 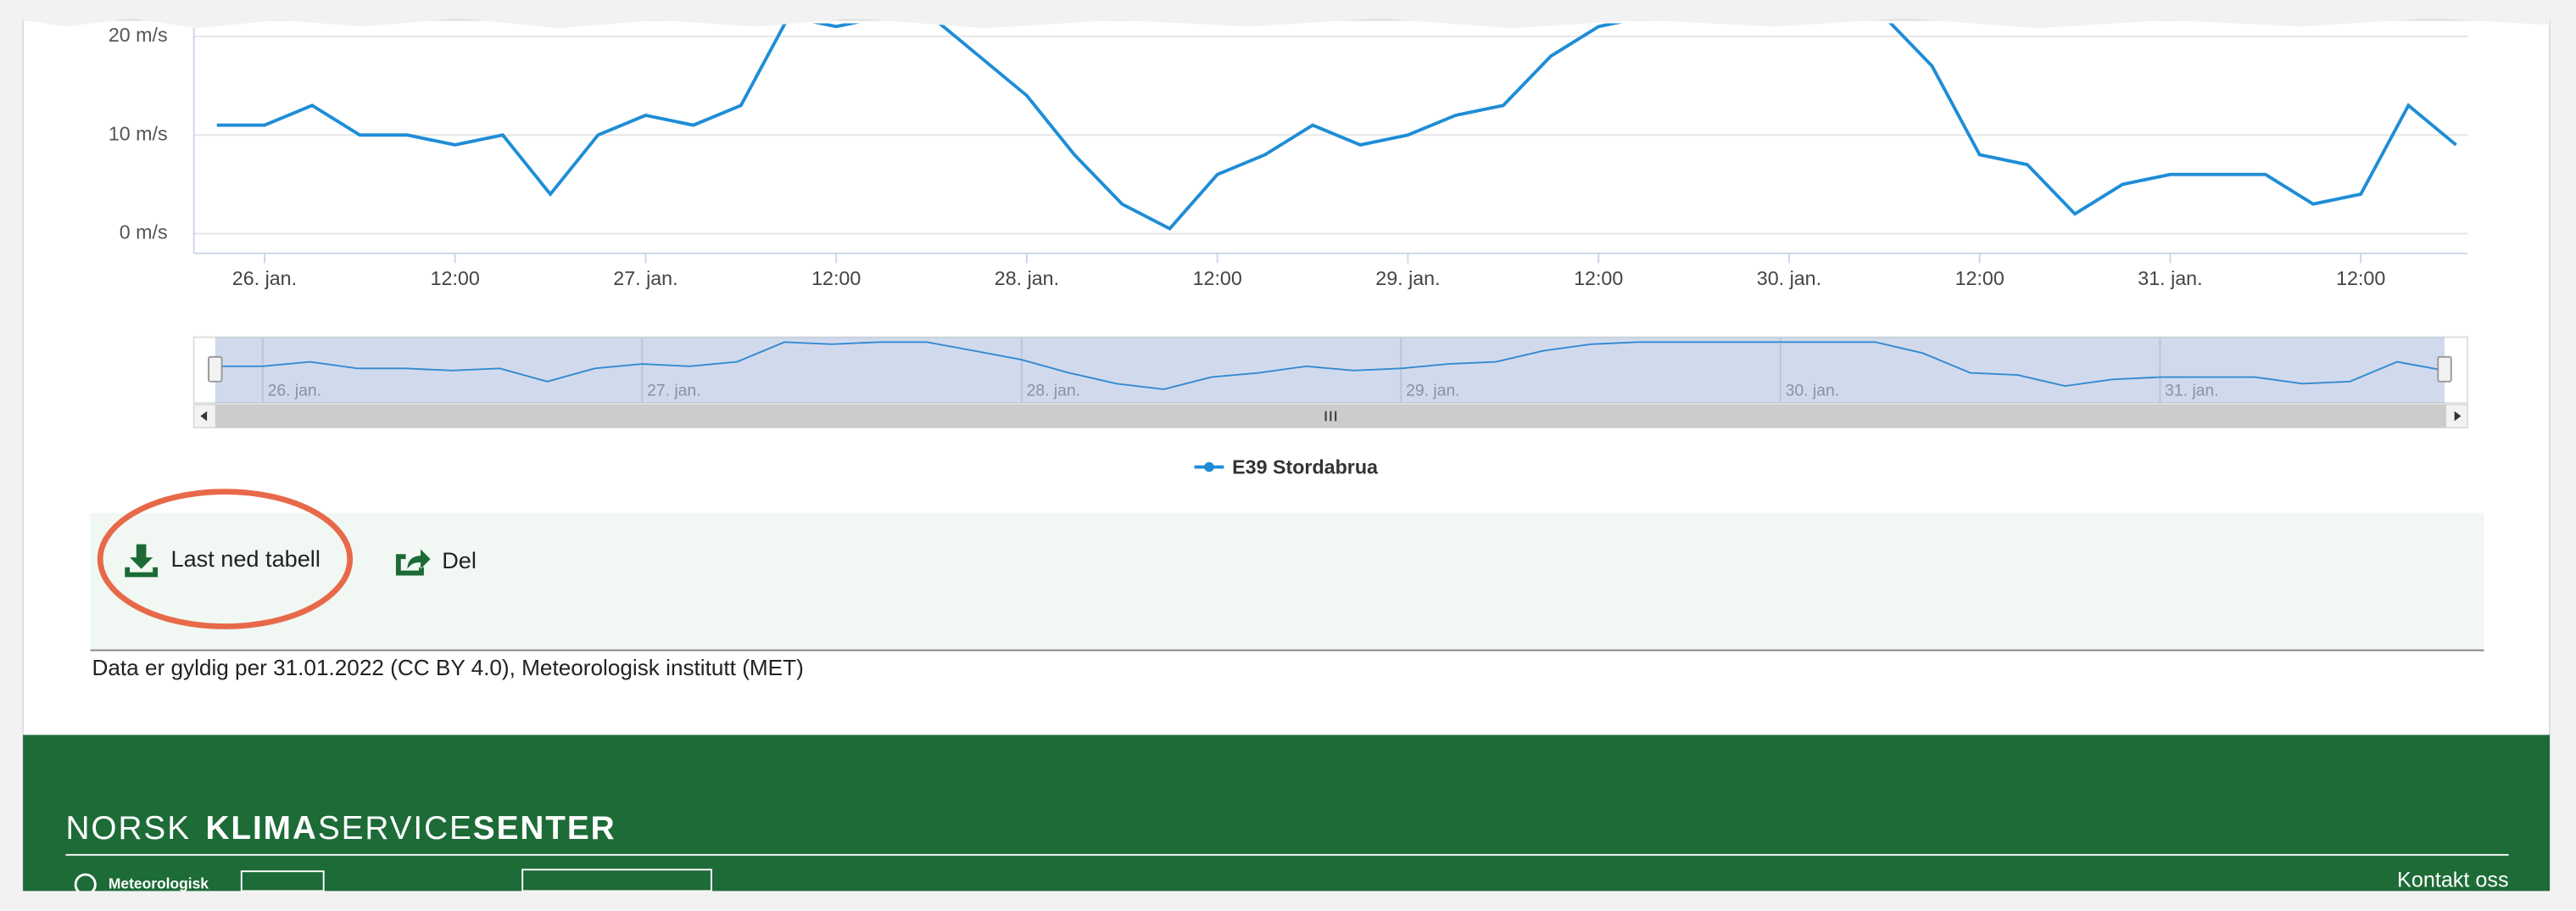 What do you see at coordinates (1433, 391) in the screenshot?
I see `navigator-label: 29. jan.` at bounding box center [1433, 391].